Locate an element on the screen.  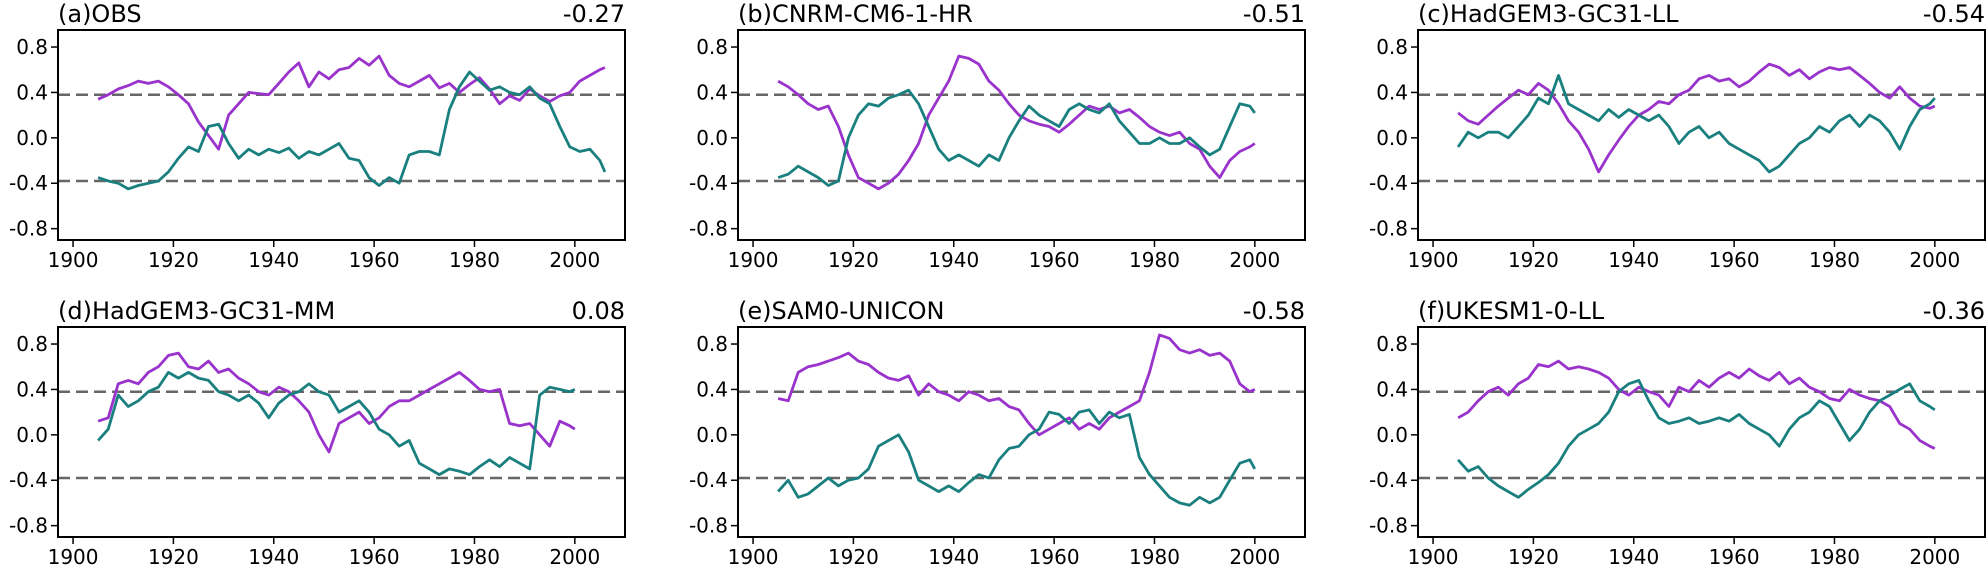
correlation-label: -0.27 is located at coordinates (594, 14).